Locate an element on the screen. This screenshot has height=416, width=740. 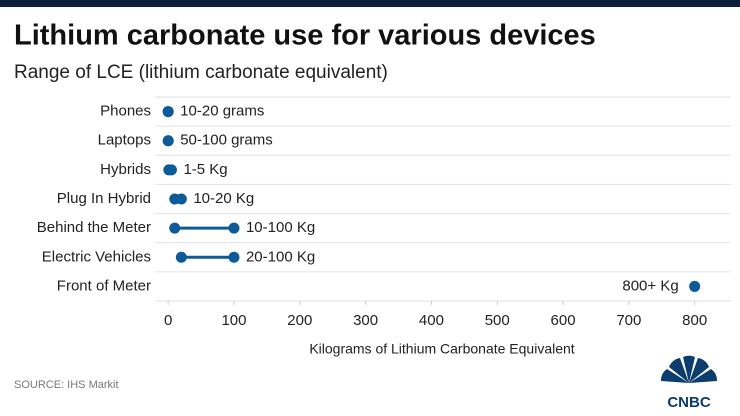
x-tick-label: 700 is located at coordinates (628, 320).